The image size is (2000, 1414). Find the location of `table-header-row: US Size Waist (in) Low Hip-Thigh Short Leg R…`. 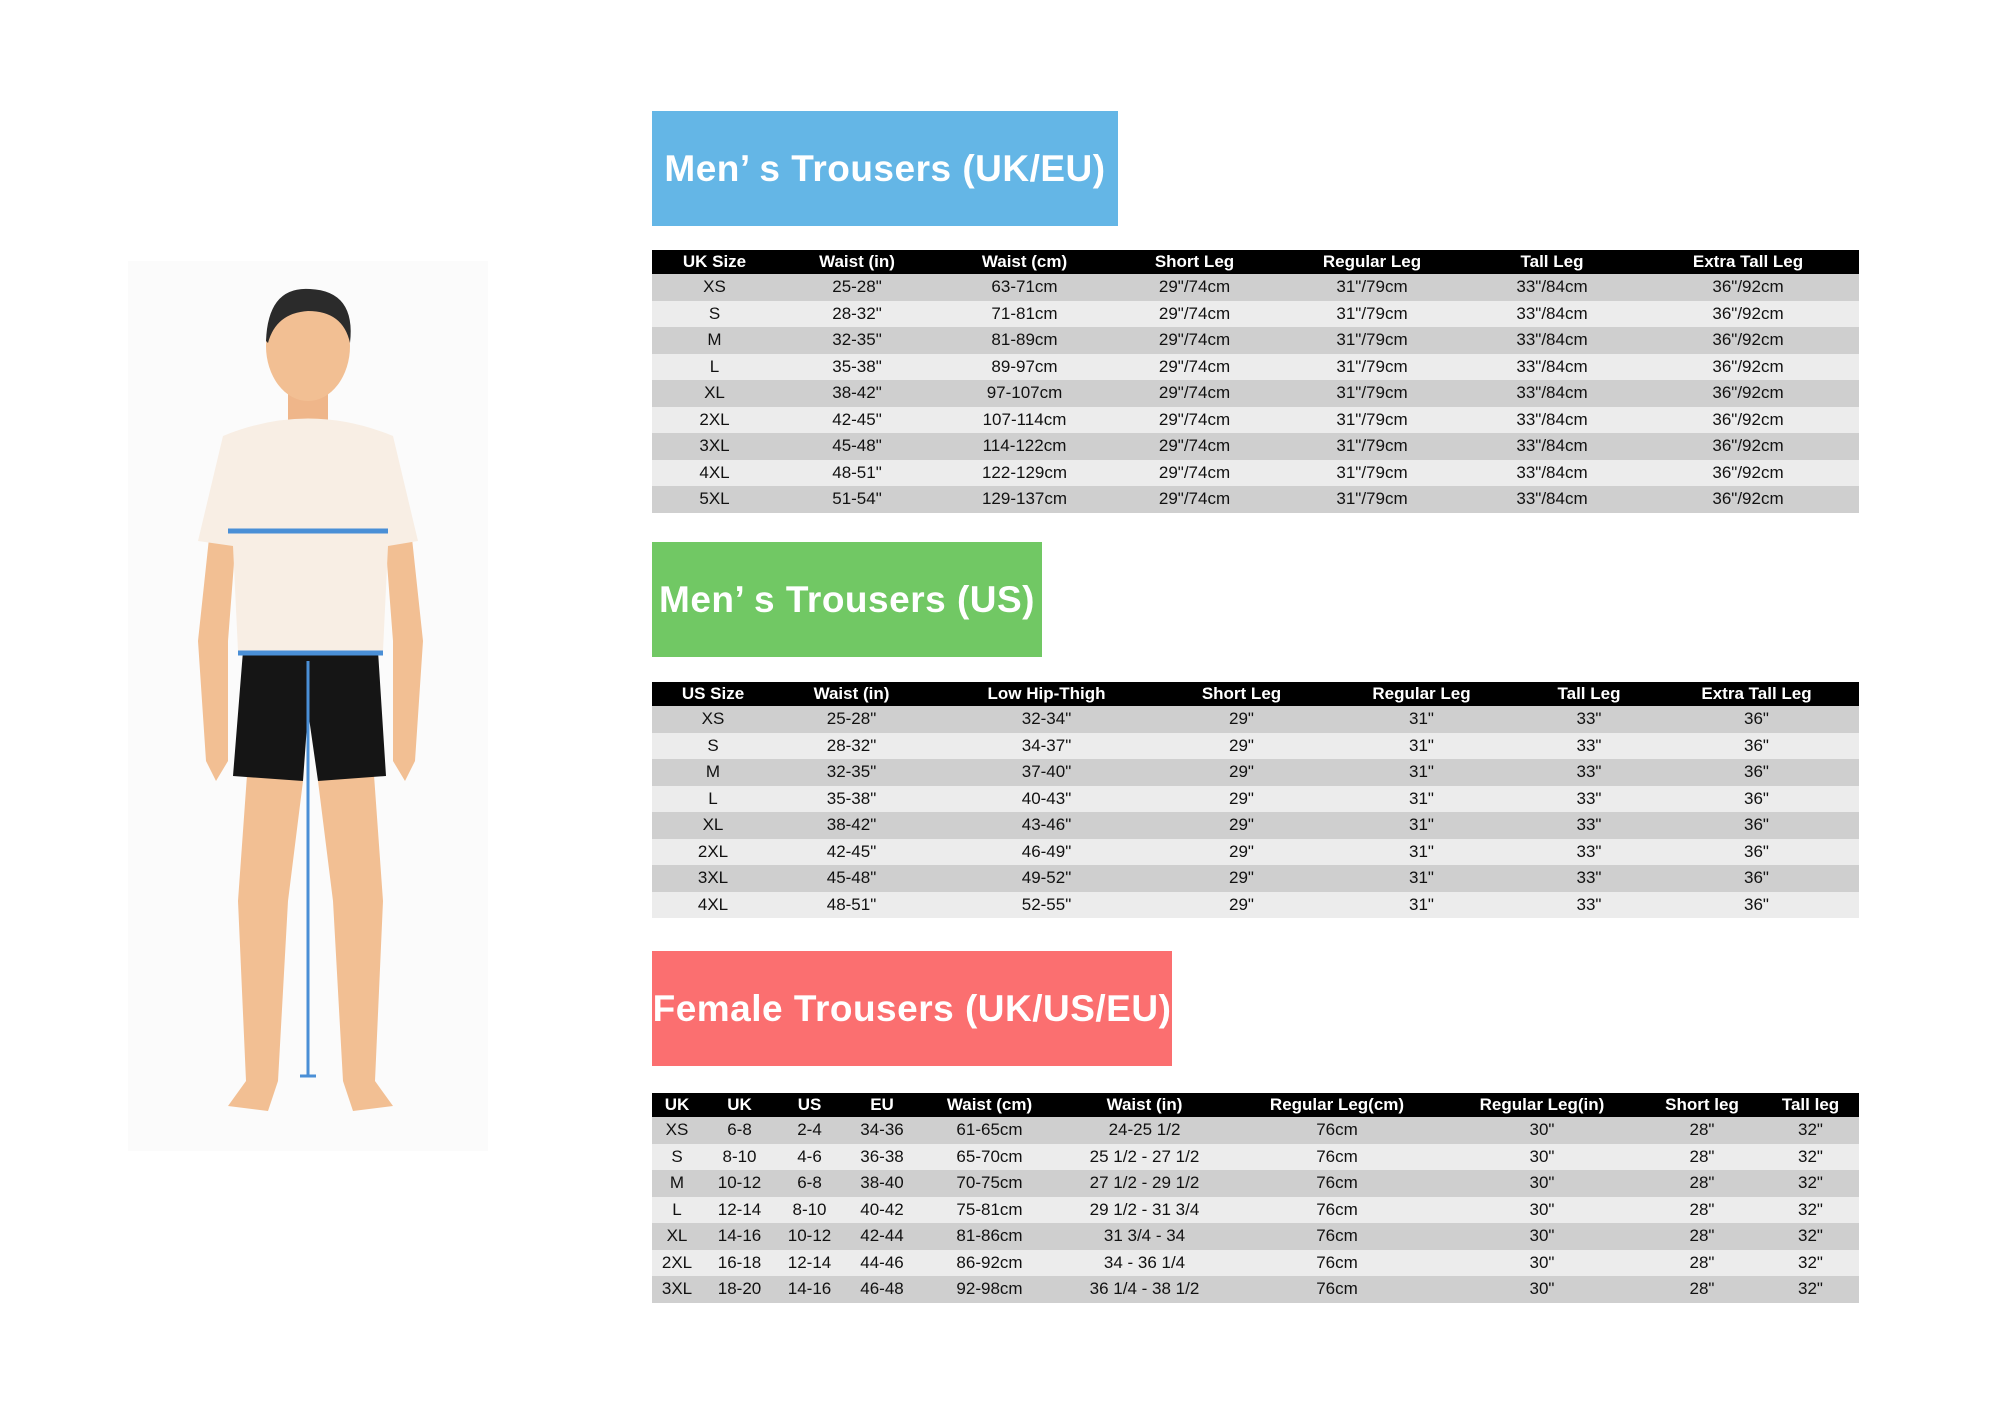

table-header-row: US Size Waist (in) Low Hip-Thigh Short Leg R… is located at coordinates (1255, 694).